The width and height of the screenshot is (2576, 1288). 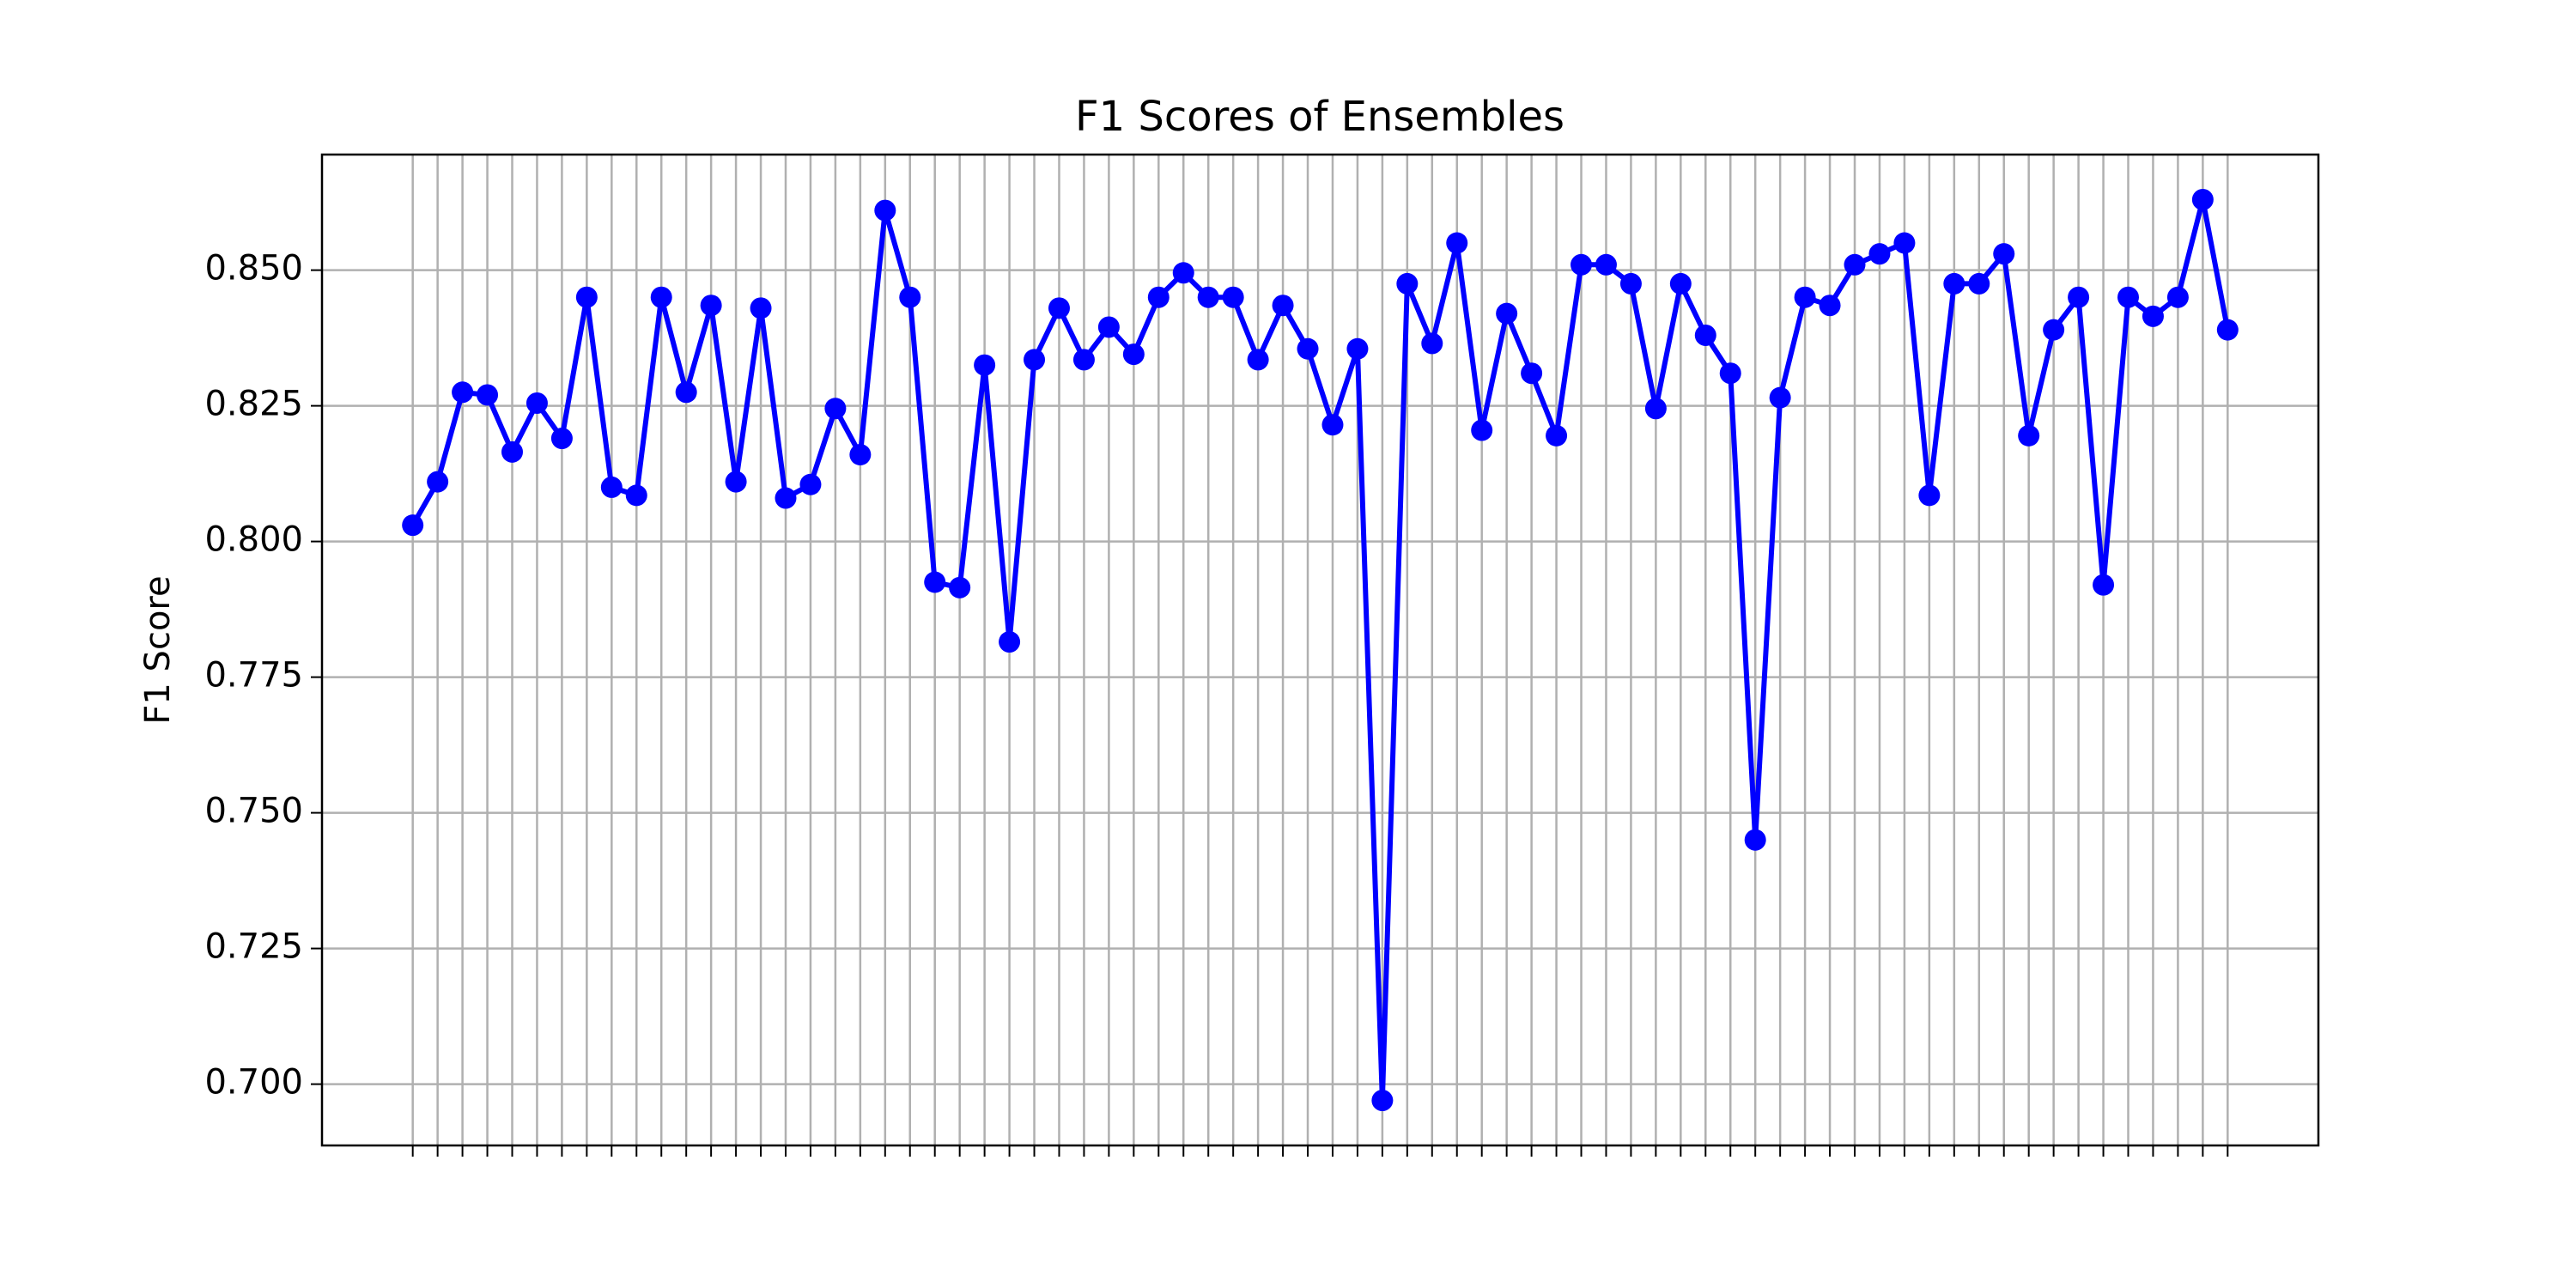 What do you see at coordinates (253, 540) in the screenshot?
I see `y-tick-label: 0.800` at bounding box center [253, 540].